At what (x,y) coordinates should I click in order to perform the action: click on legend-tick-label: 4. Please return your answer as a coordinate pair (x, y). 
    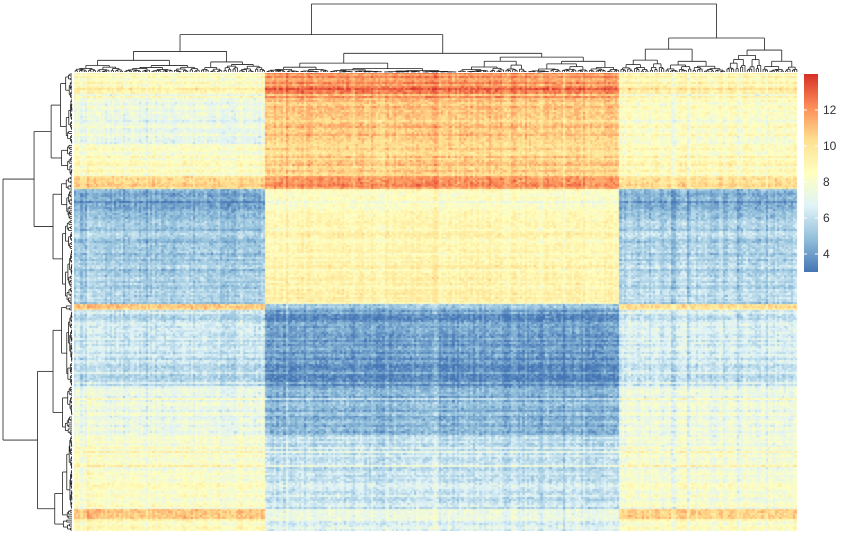
    Looking at the image, I should click on (826, 254).